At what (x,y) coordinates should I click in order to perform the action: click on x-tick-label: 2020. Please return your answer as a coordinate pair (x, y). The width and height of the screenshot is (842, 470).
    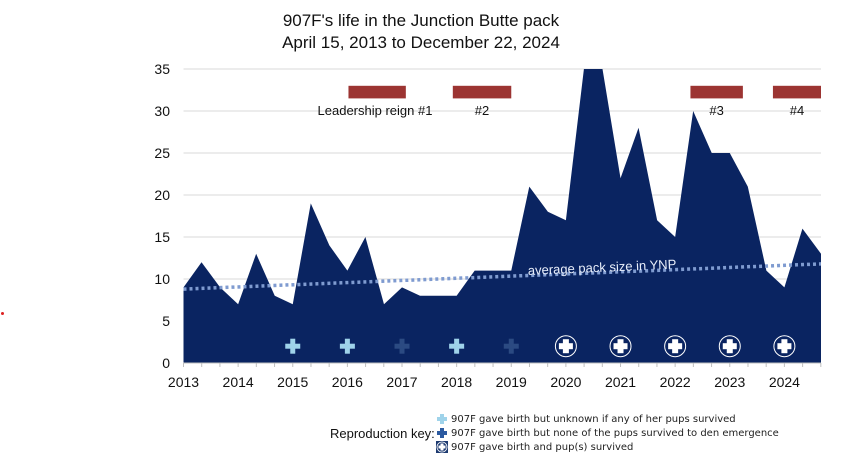
    Looking at the image, I should click on (565, 382).